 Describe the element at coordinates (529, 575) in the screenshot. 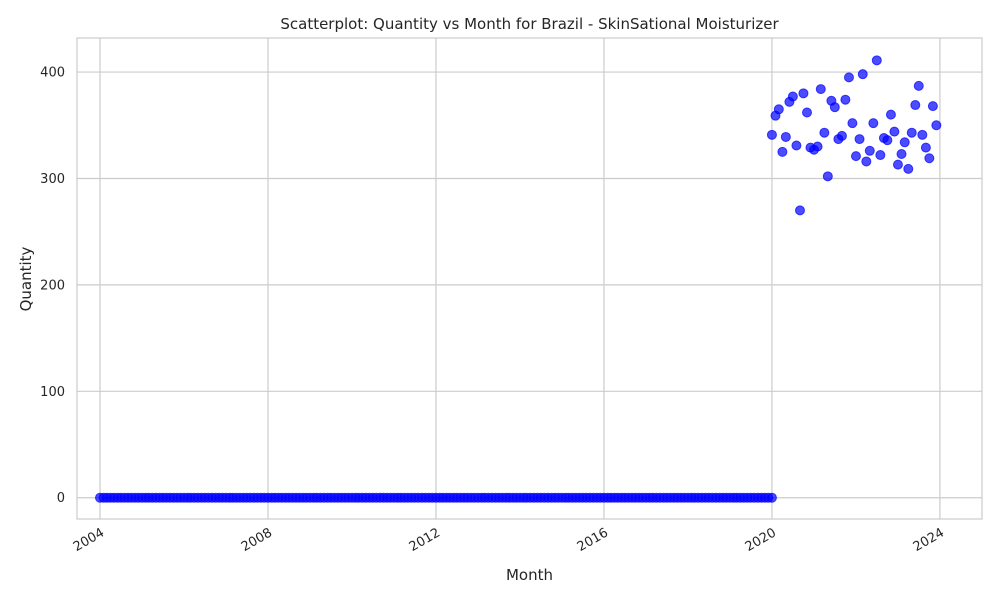

I see `x-axis-label: Month` at that location.